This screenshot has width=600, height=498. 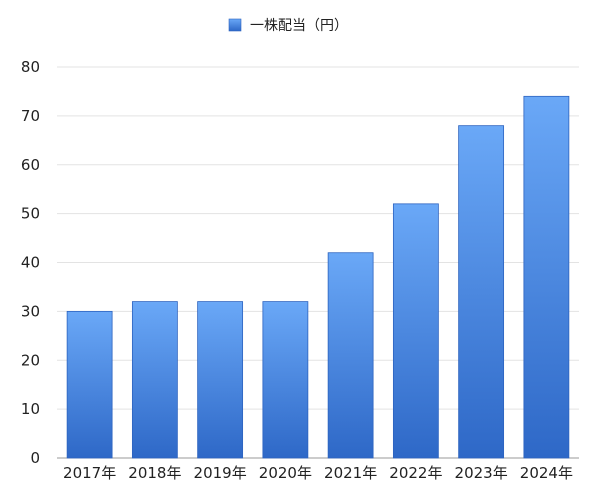 I want to click on y-tick-label: 20, so click(x=30, y=360).